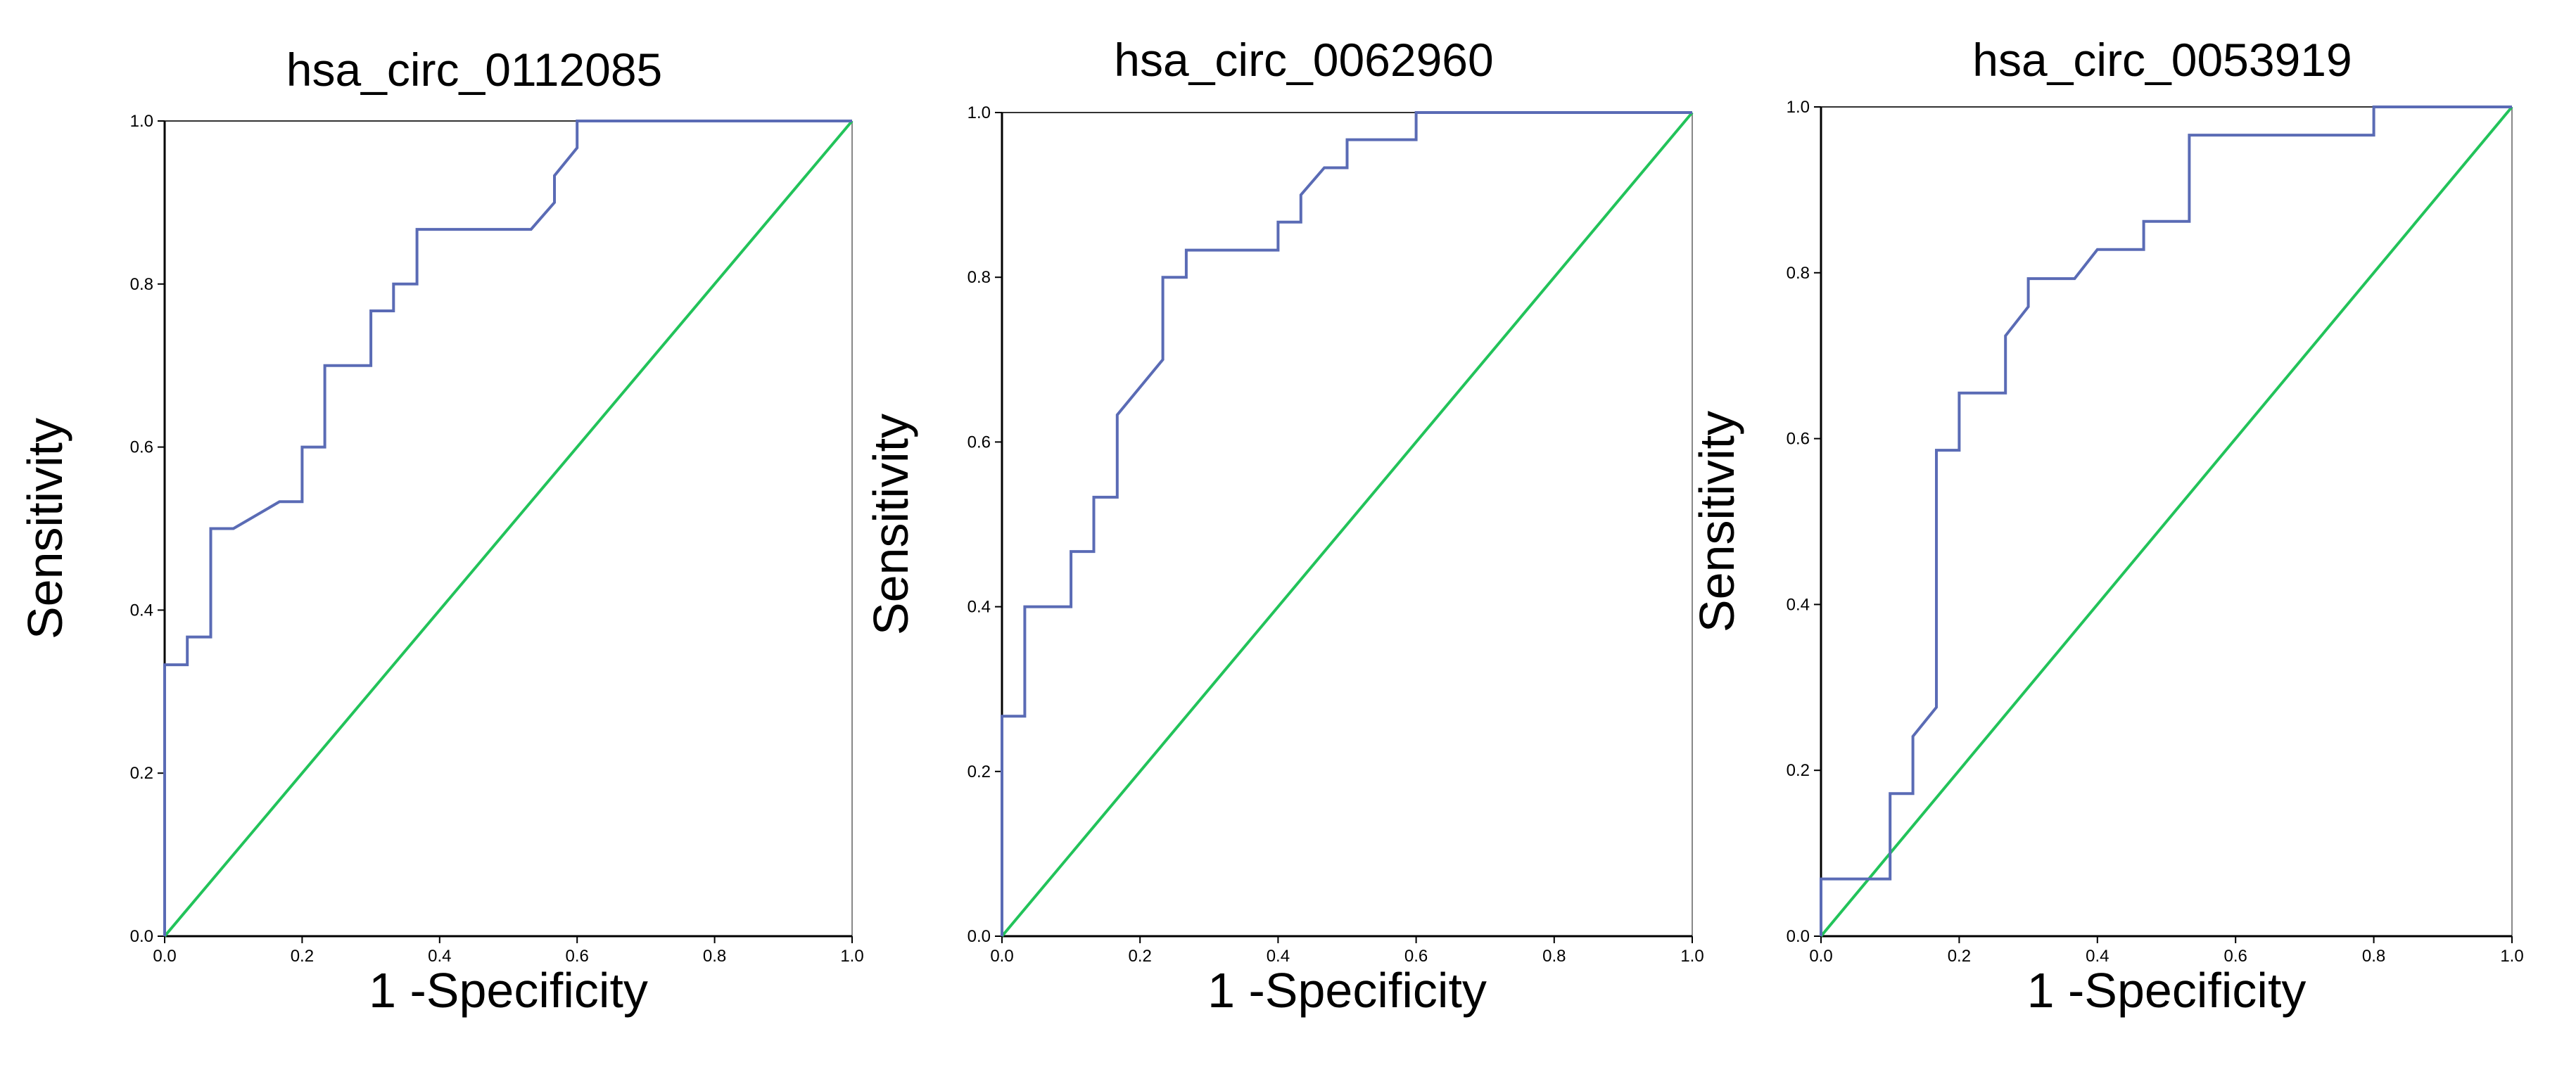 The width and height of the screenshot is (2576, 1086). I want to click on chart-title: hsa_circ_0062960, so click(1303, 60).